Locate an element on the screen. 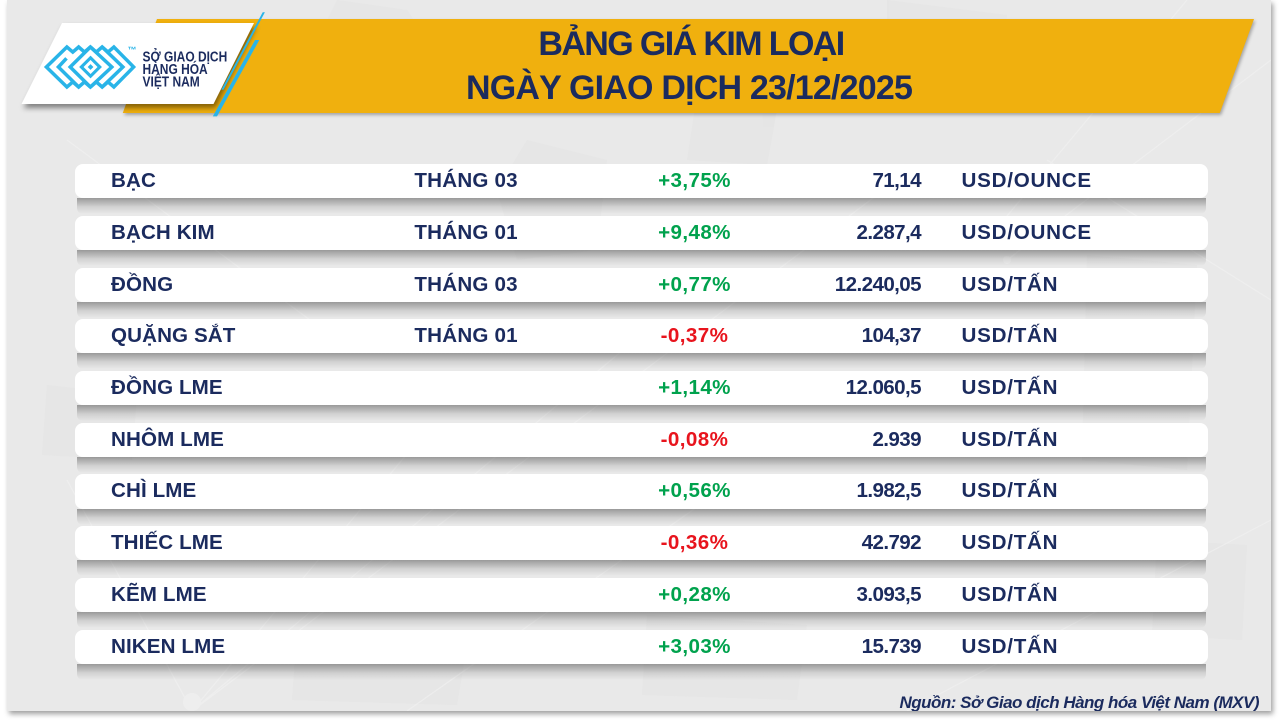 This screenshot has width=1280, height=720. svg-text: HÀNG HÓA is located at coordinates (175, 69).